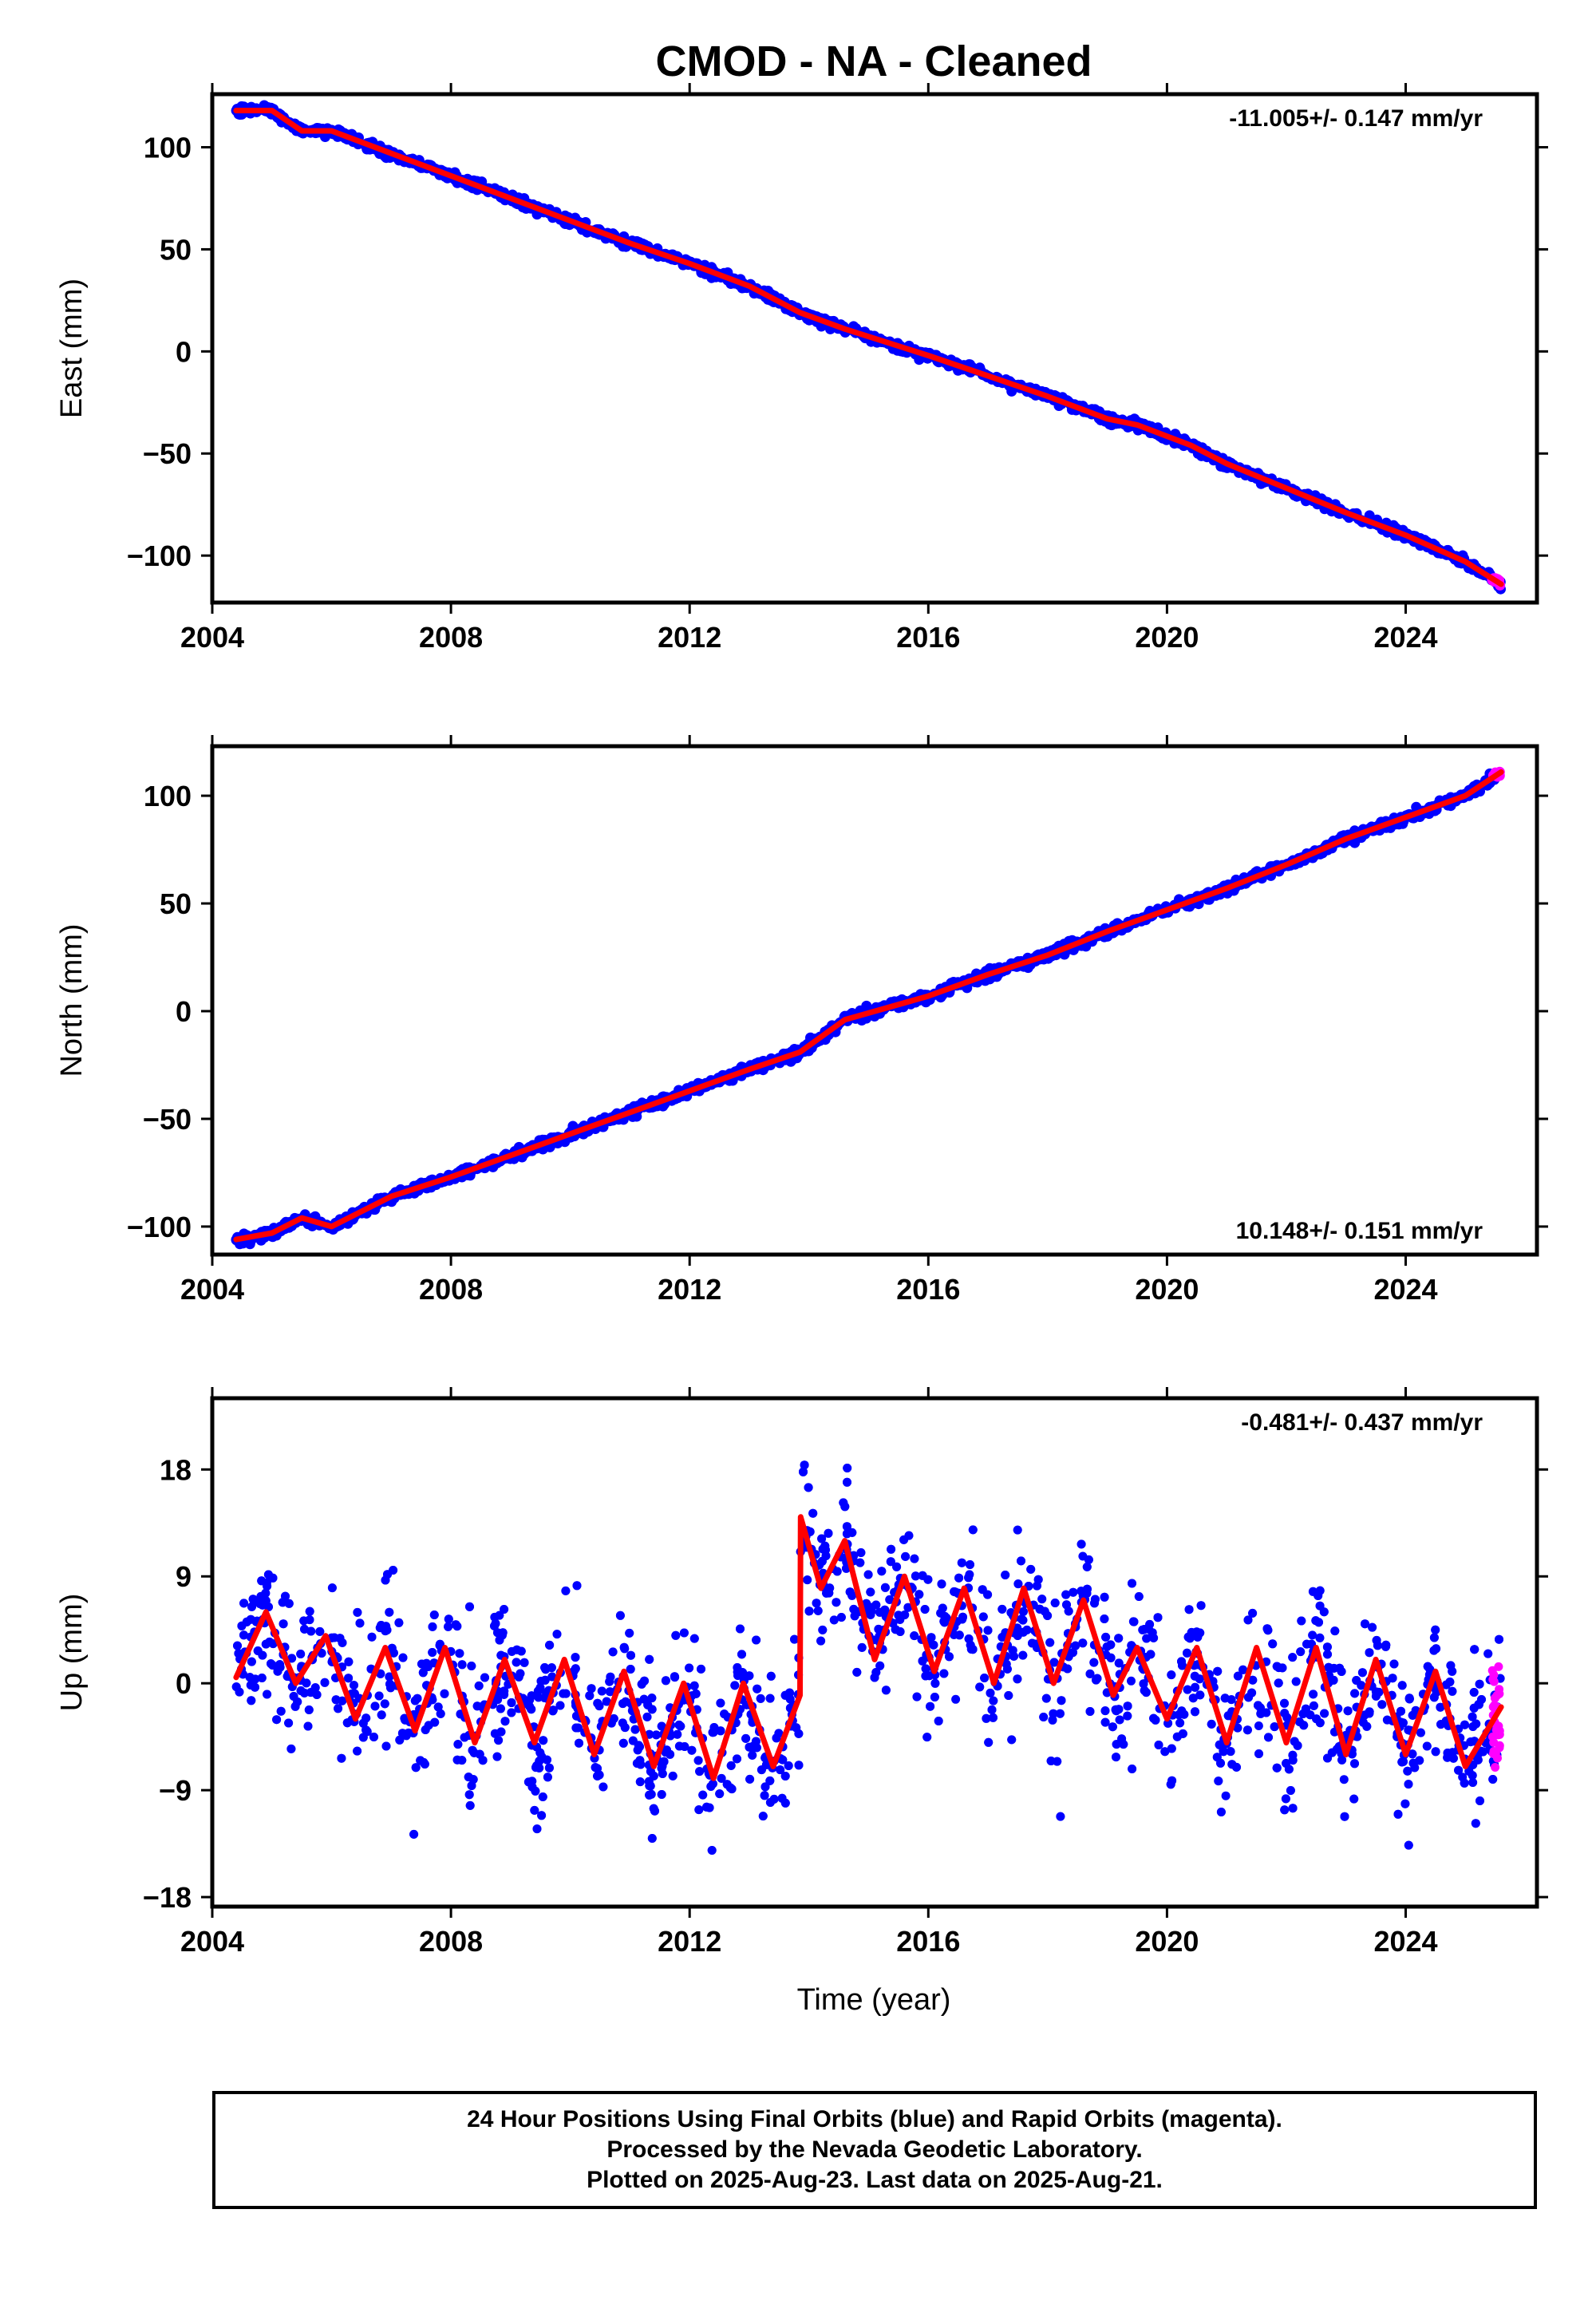 This screenshot has width=1596, height=2316. I want to click on plot-area, so click(868, 1658).